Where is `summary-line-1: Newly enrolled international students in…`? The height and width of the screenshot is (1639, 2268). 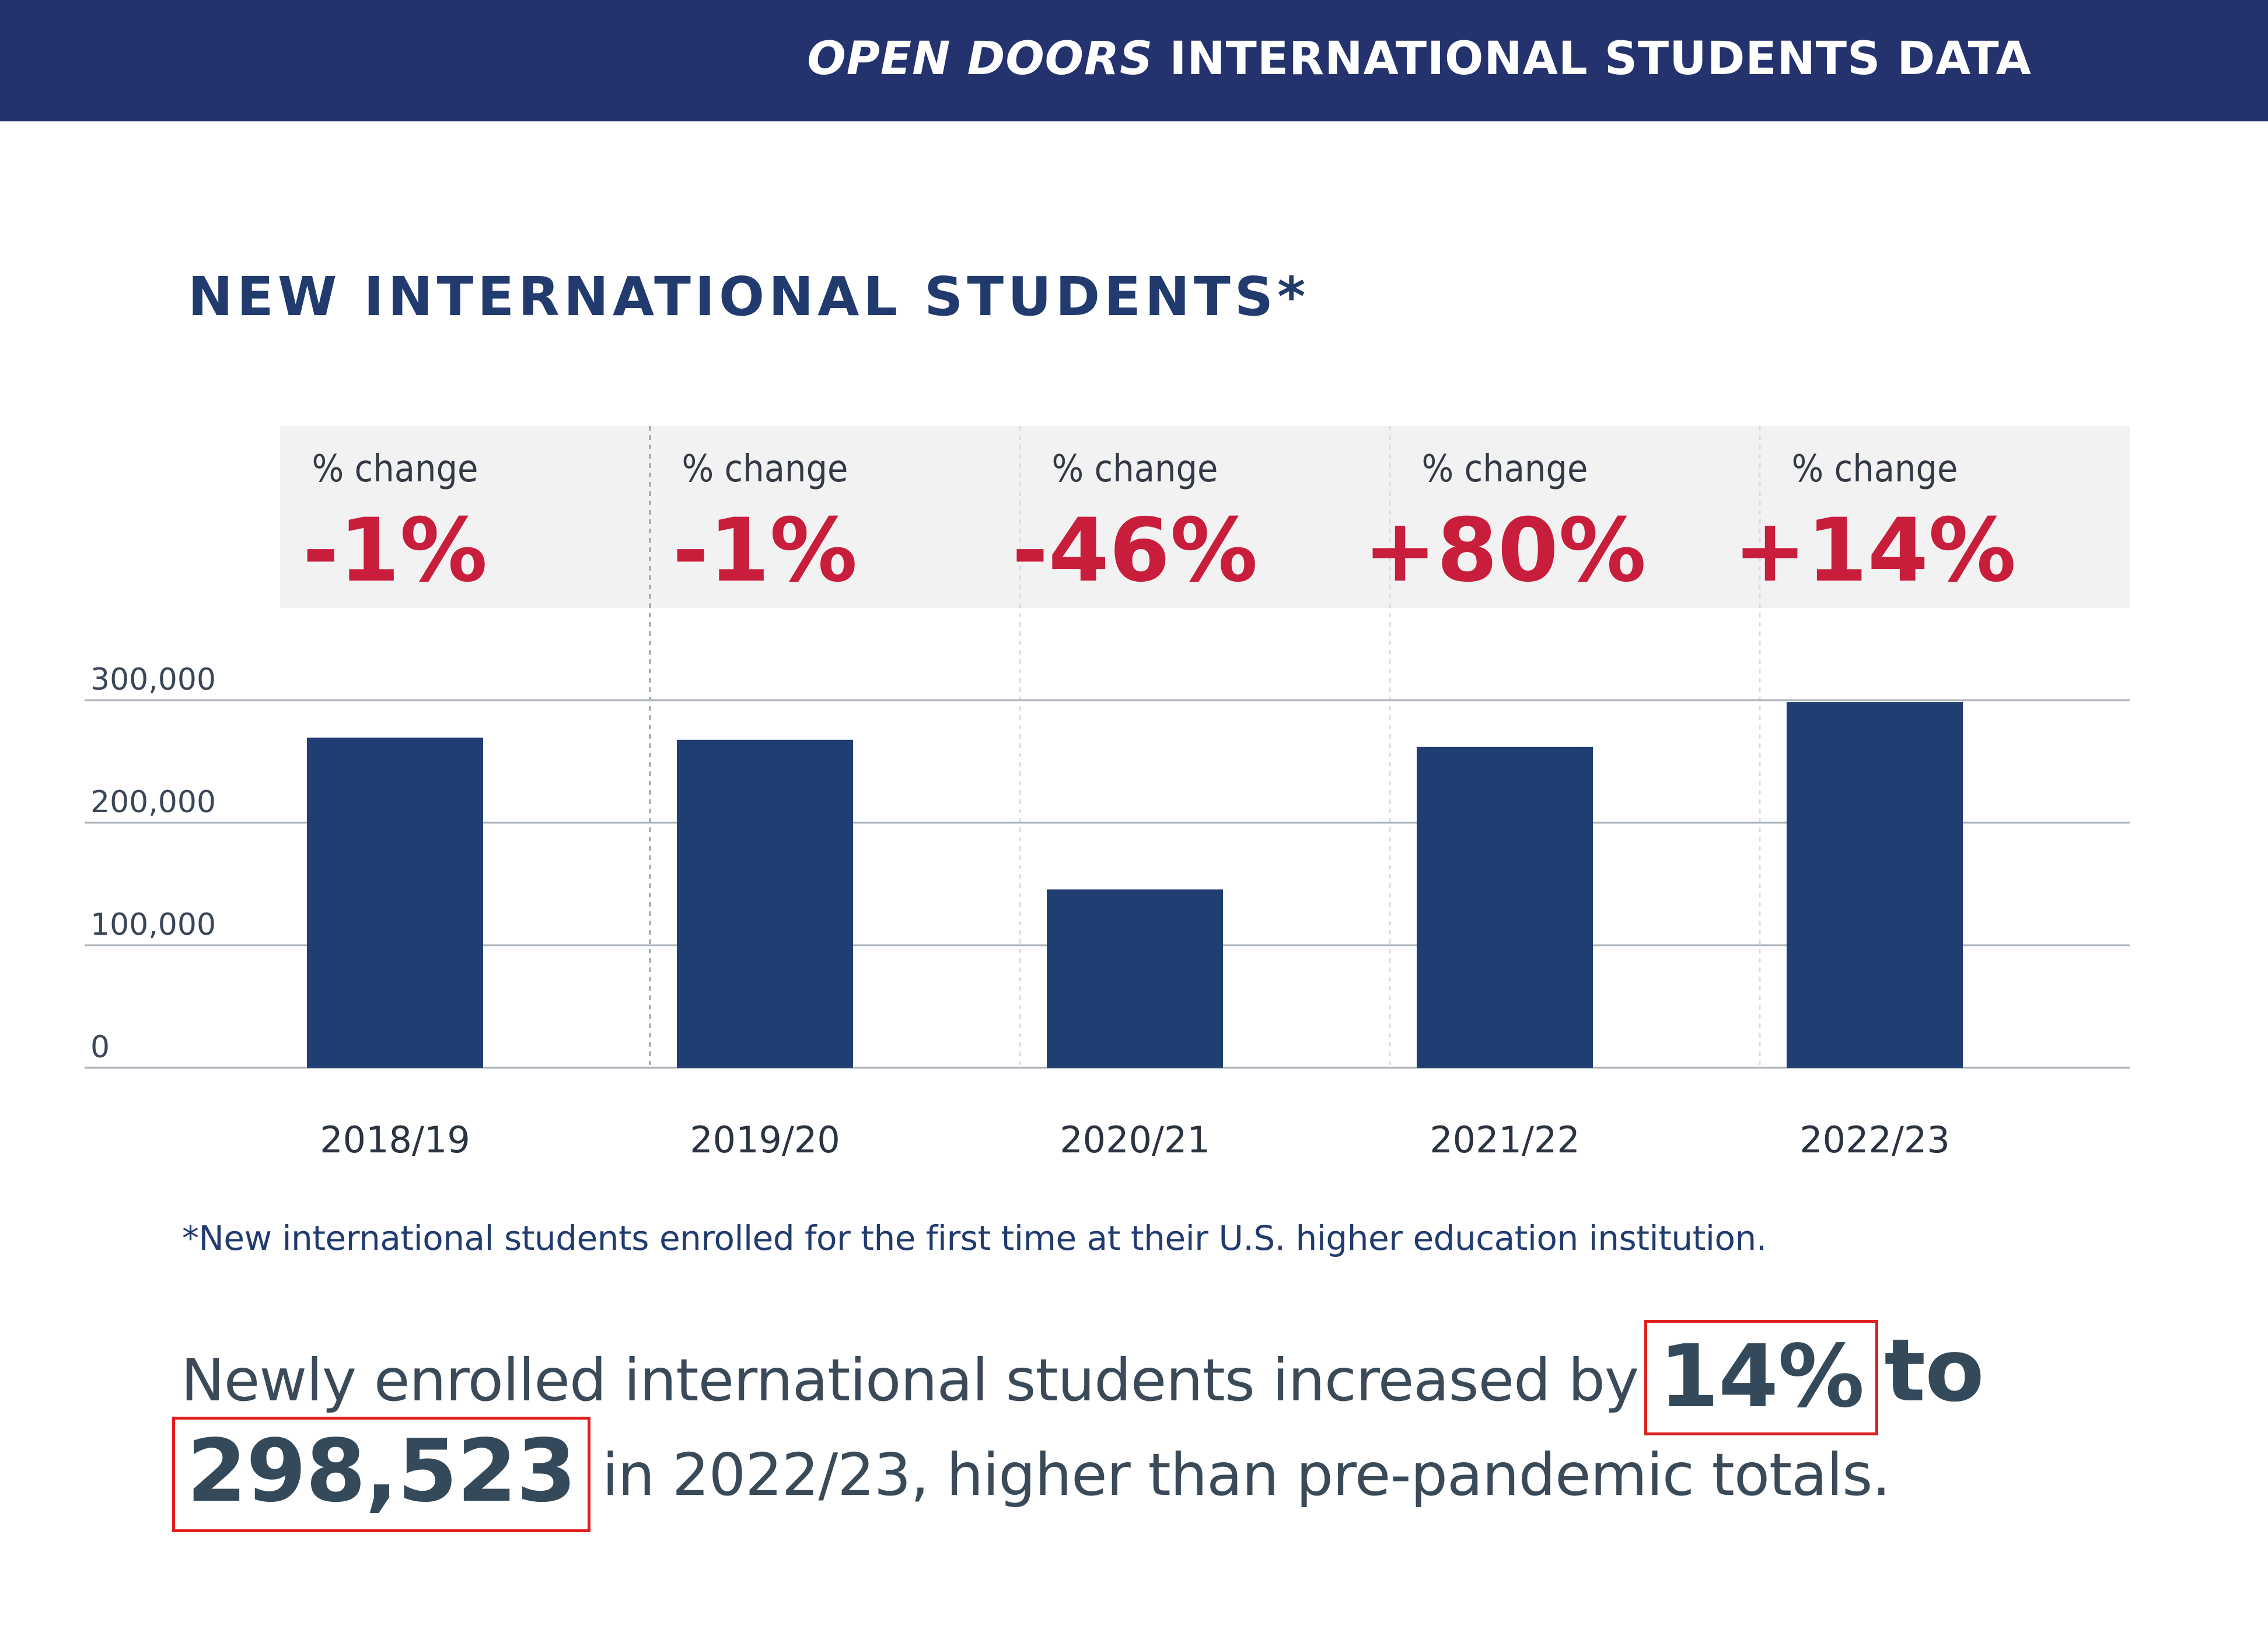
summary-line-1: Newly enrolled international students in… is located at coordinates (1082, 1378).